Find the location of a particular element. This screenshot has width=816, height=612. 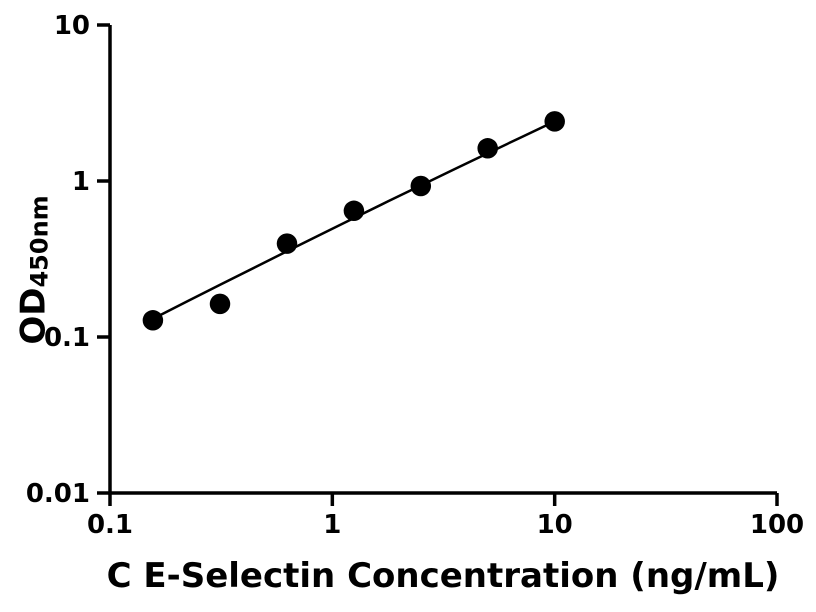

y-tick-label: 0.01 is located at coordinates (58, 494).